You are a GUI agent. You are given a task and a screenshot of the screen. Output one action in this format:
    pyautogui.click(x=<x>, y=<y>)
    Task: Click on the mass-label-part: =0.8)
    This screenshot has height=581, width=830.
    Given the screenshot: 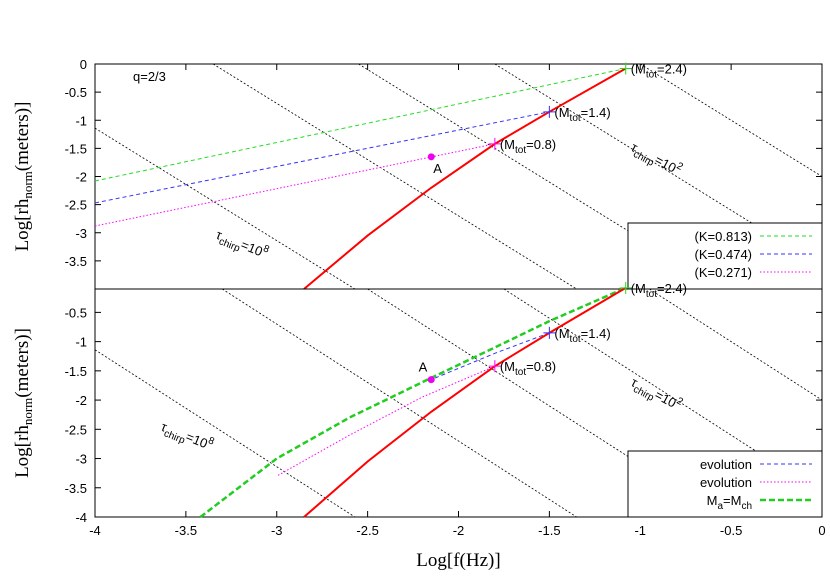 What is the action you would take?
    pyautogui.click(x=541, y=366)
    